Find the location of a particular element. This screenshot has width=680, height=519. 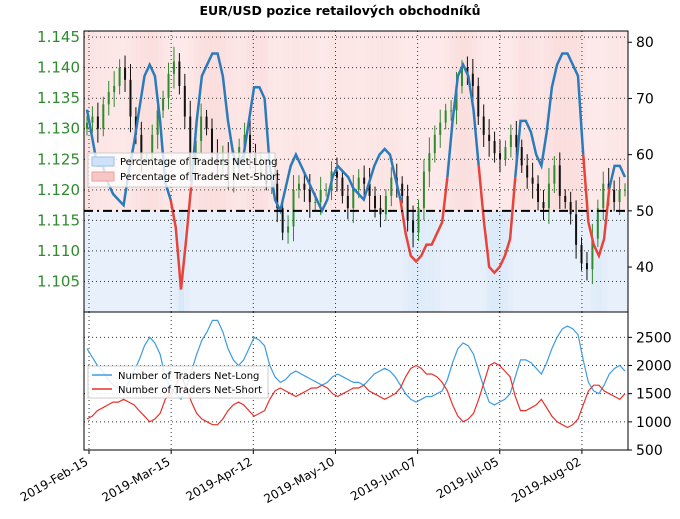

price-tick-label: 1.120 is located at coordinates (58, 190).